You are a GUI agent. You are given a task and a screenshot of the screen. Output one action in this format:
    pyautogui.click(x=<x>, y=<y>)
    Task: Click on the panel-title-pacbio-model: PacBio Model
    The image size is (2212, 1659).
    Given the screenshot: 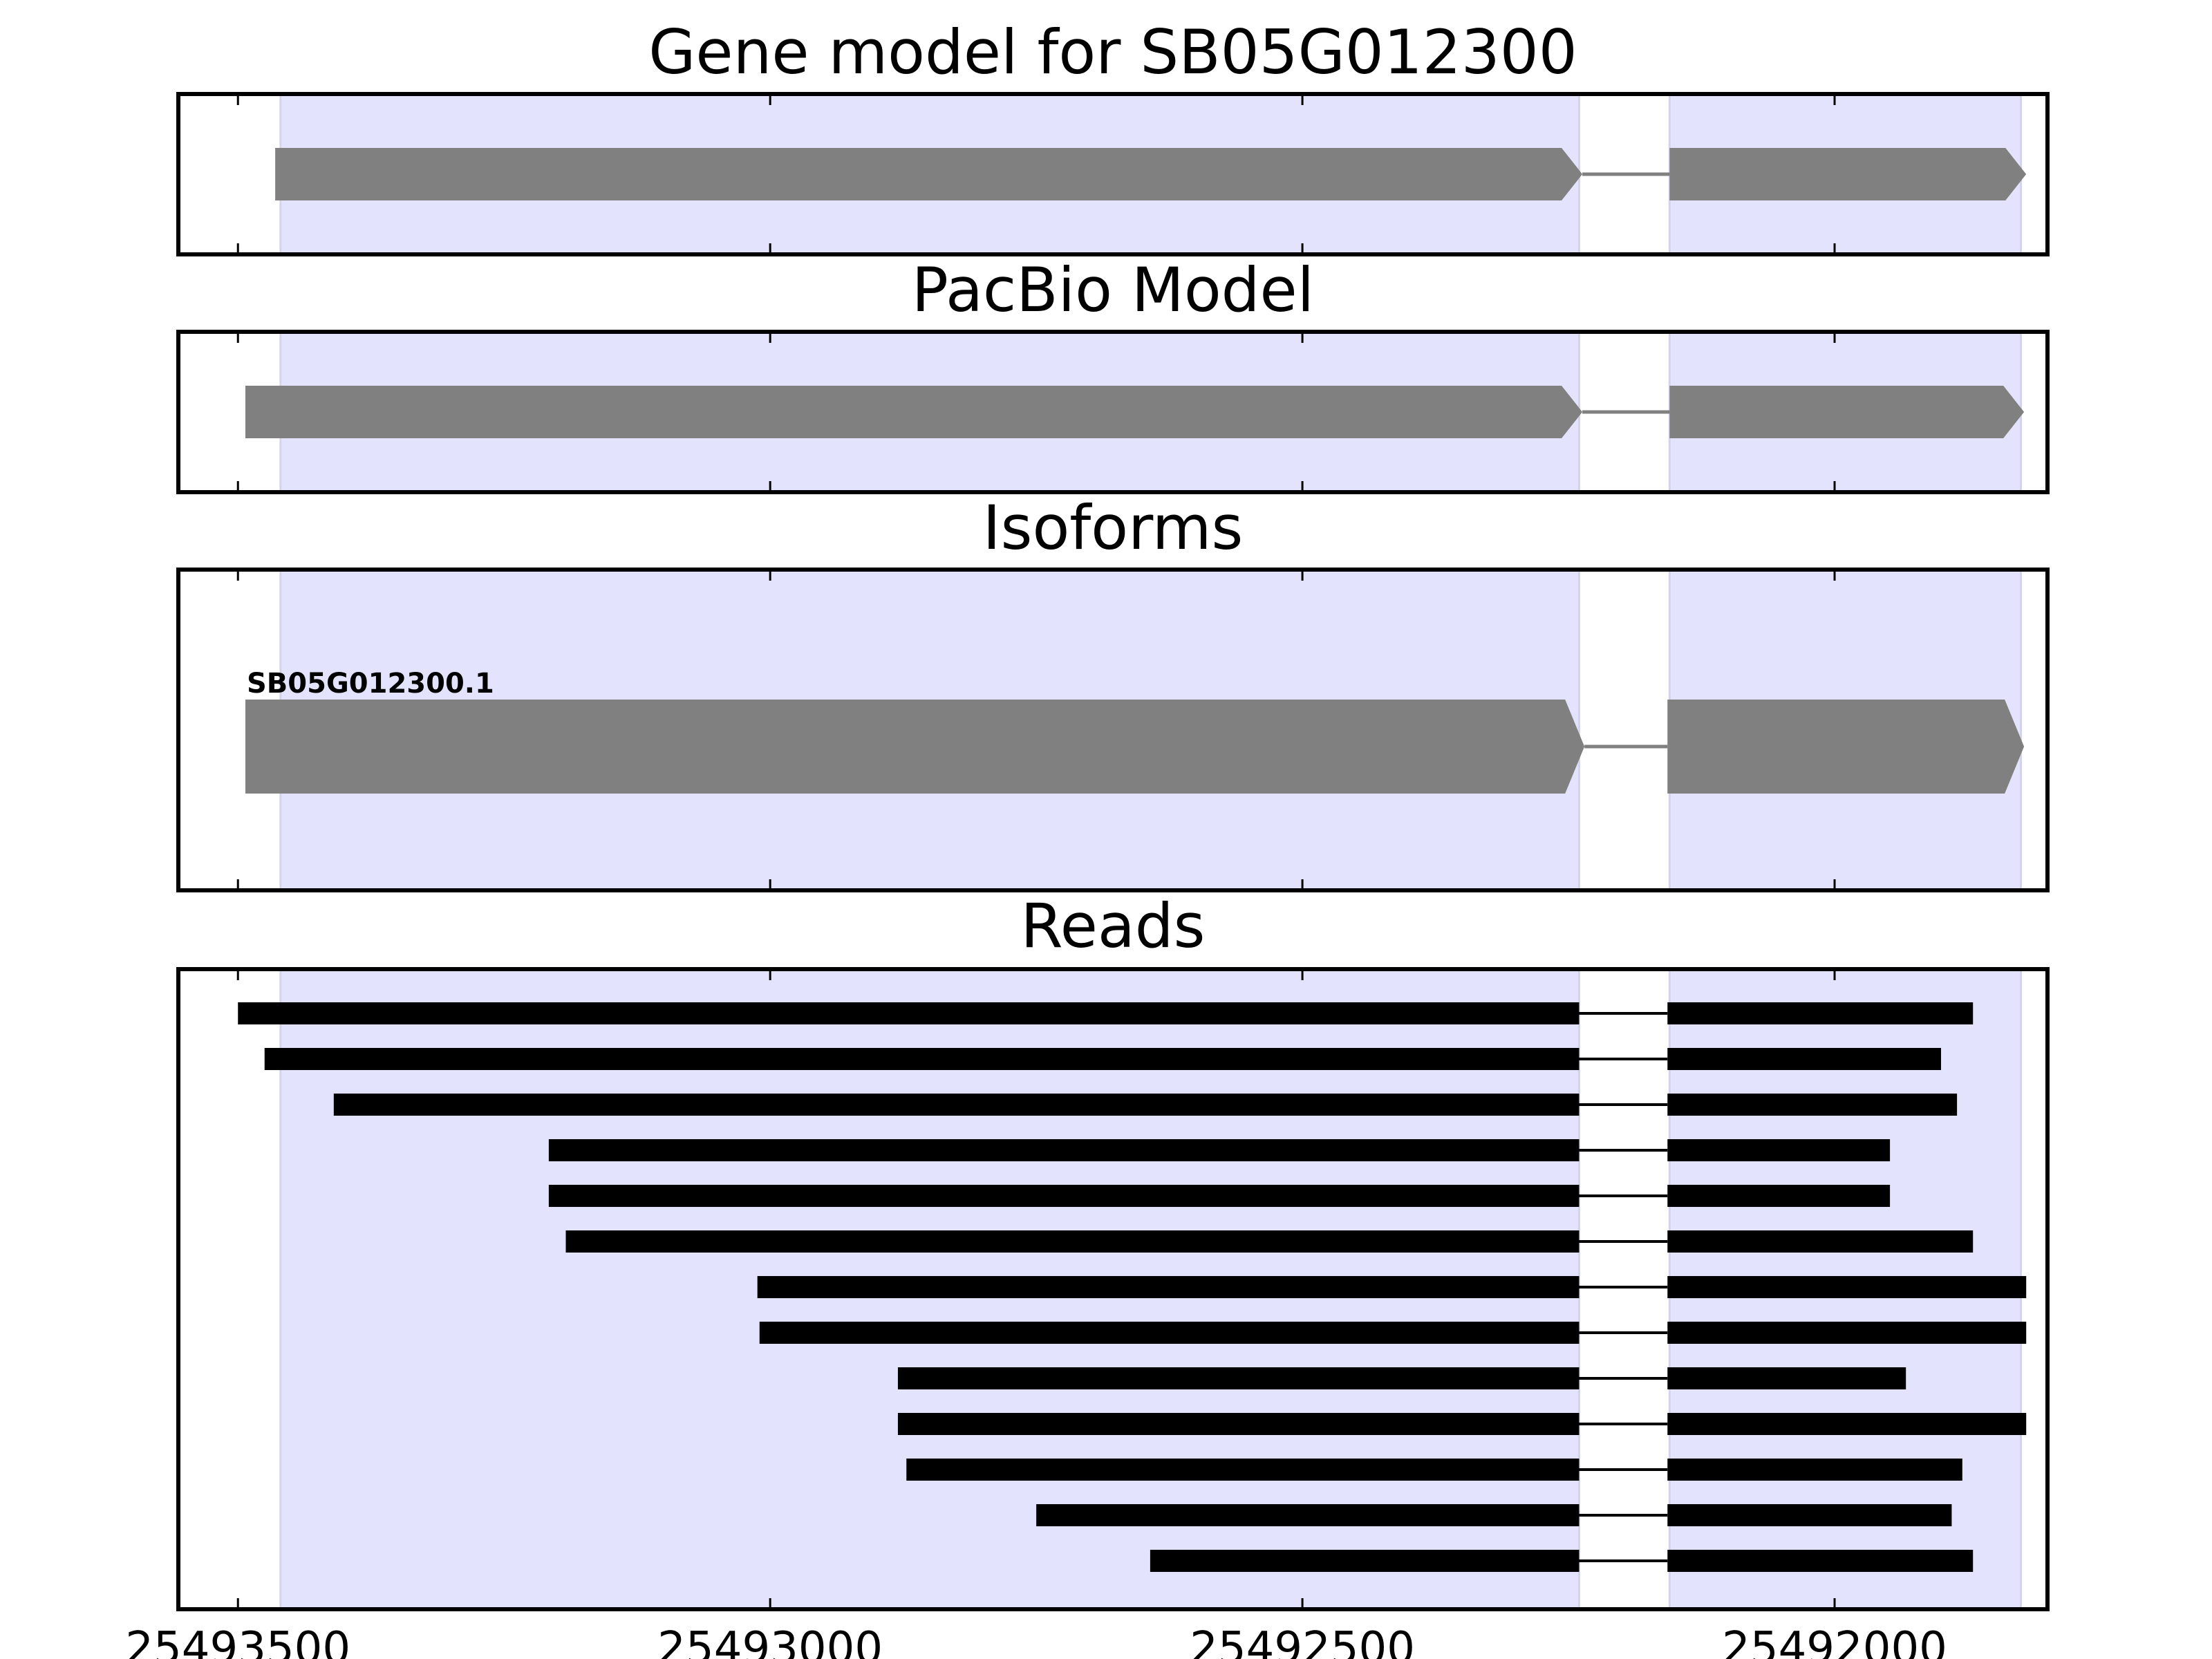 What is the action you would take?
    pyautogui.click(x=1113, y=290)
    